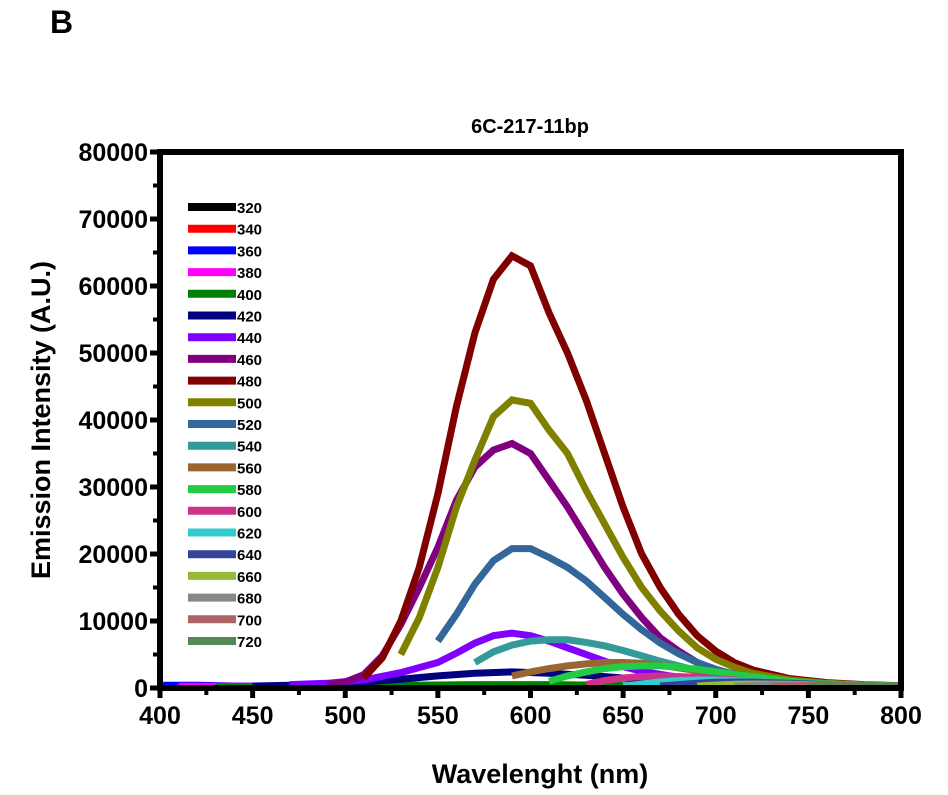 The height and width of the screenshot is (795, 948). I want to click on x-tick-label: 500, so click(345, 716).